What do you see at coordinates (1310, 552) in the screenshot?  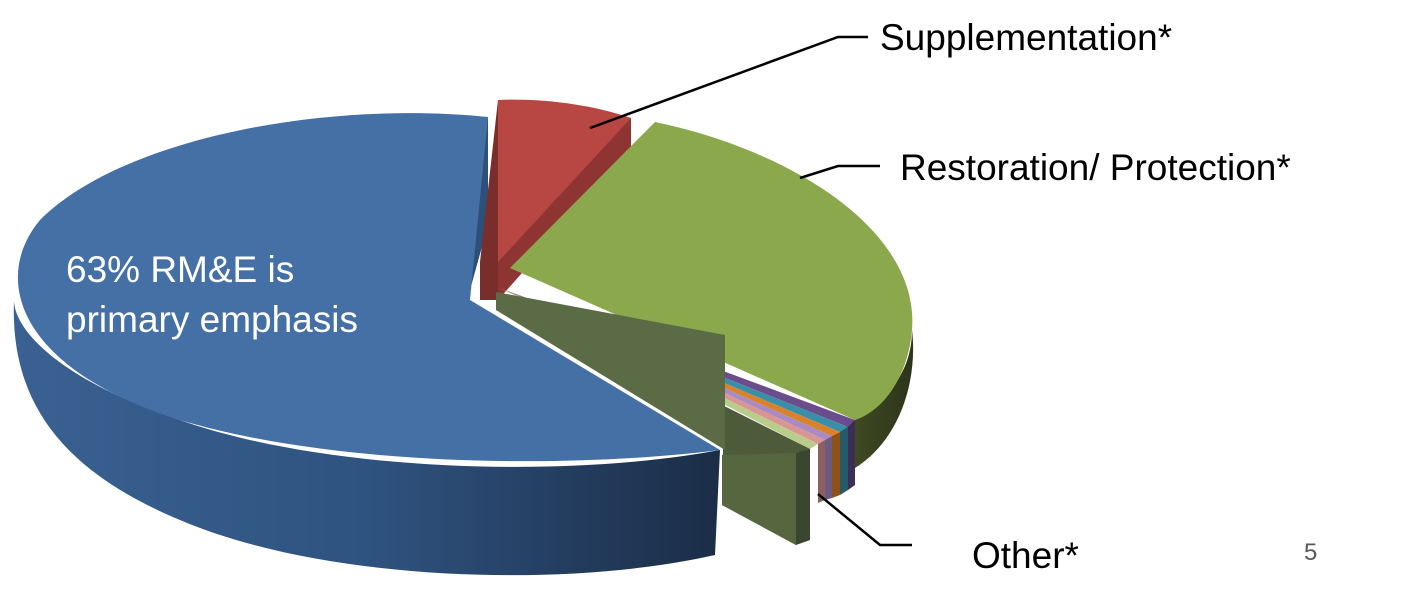 I see `page-number: 5` at bounding box center [1310, 552].